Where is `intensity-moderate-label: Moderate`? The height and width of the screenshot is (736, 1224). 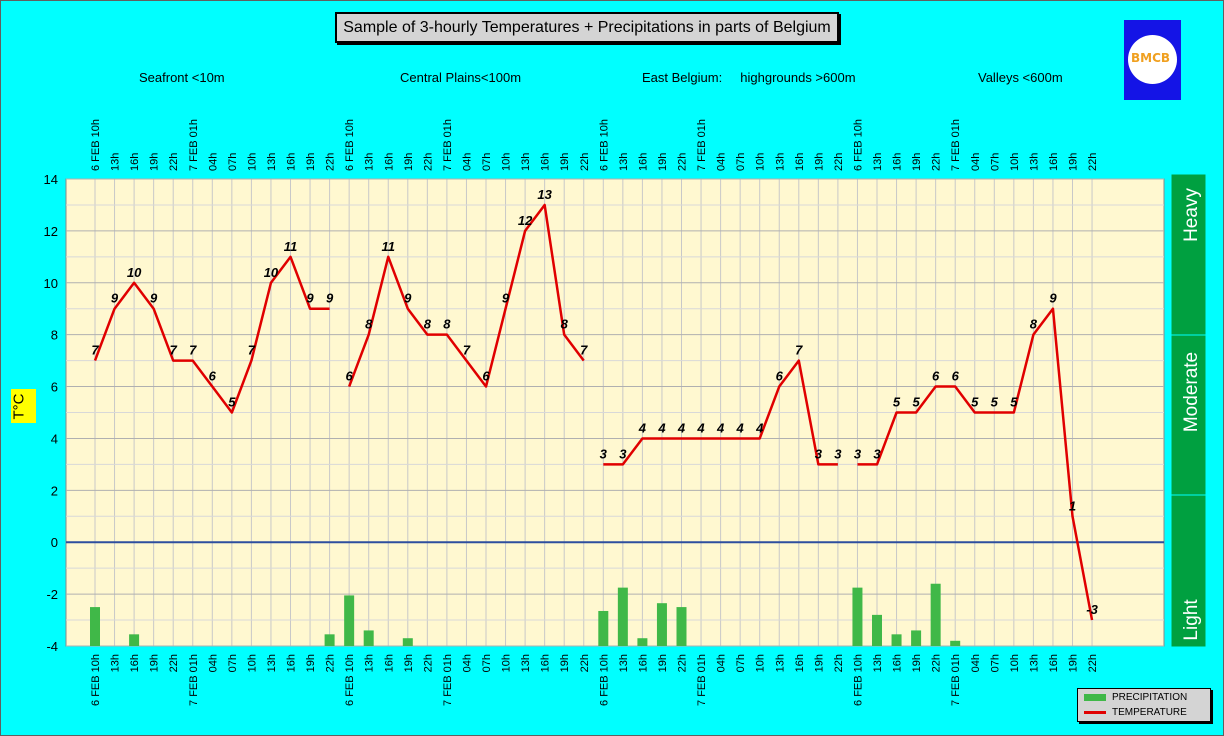
intensity-moderate-label: Moderate is located at coordinates (1191, 392).